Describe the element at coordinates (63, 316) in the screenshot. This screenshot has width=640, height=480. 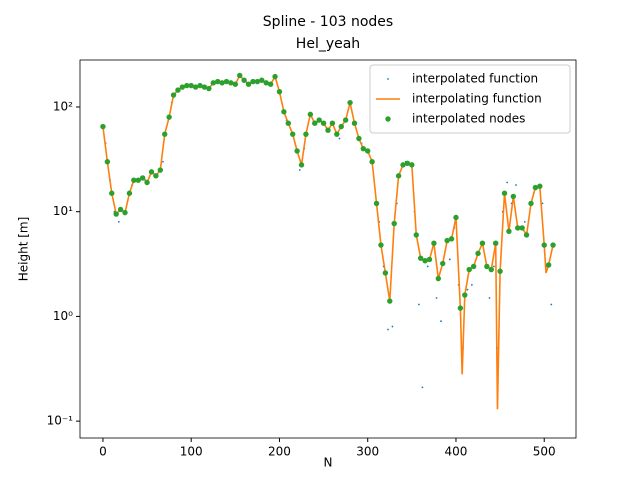
I see `y-tick-label: 10⁰` at that location.